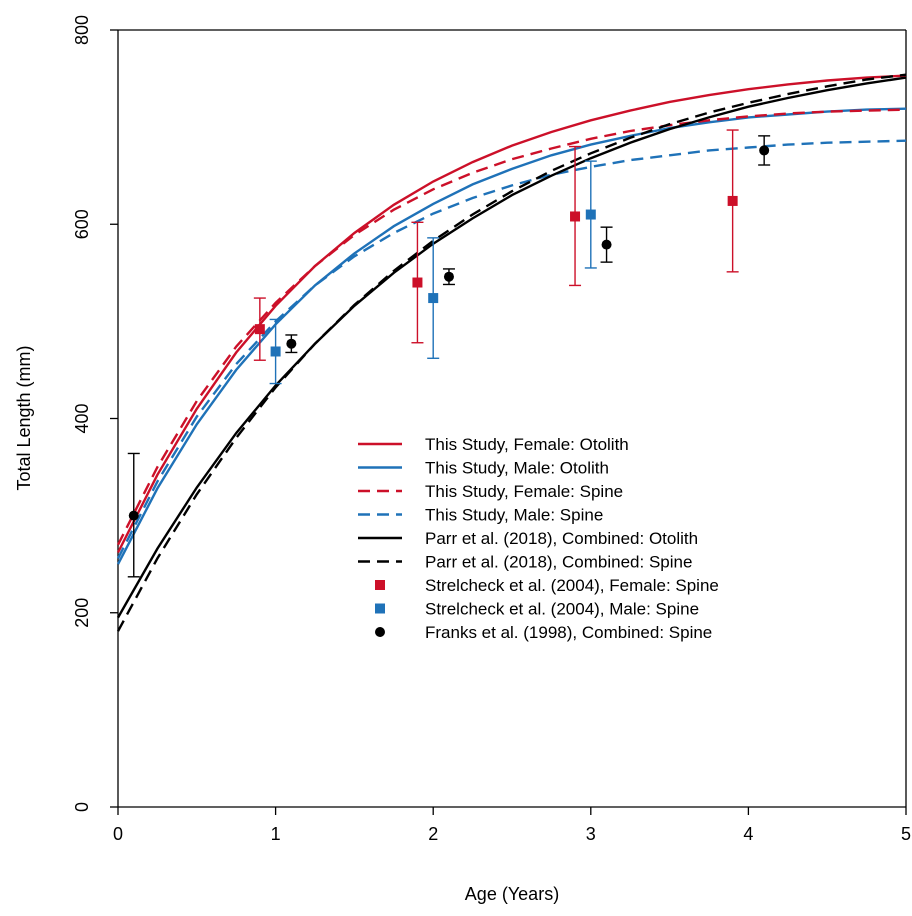 This screenshot has width=912, height=916. What do you see at coordinates (82, 30) in the screenshot?
I see `y-tick-label: 800` at bounding box center [82, 30].